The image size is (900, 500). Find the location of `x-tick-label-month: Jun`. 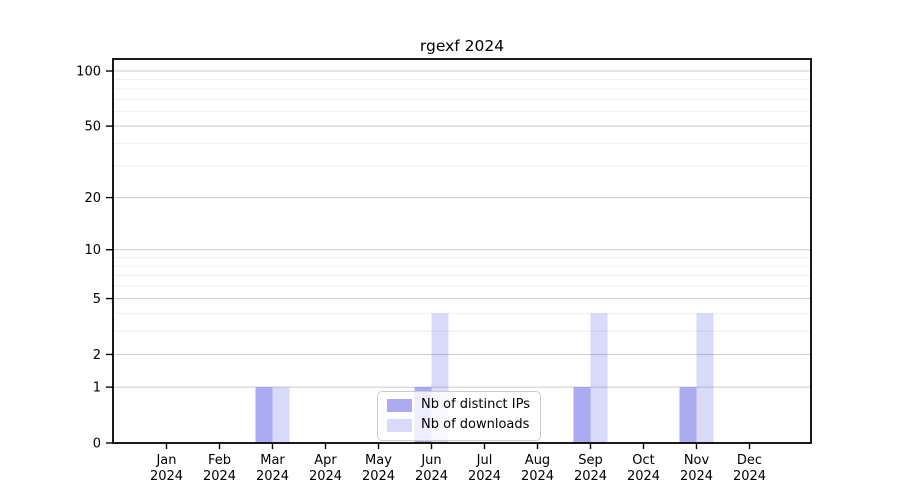

x-tick-label-month: Jun is located at coordinates (430, 460).